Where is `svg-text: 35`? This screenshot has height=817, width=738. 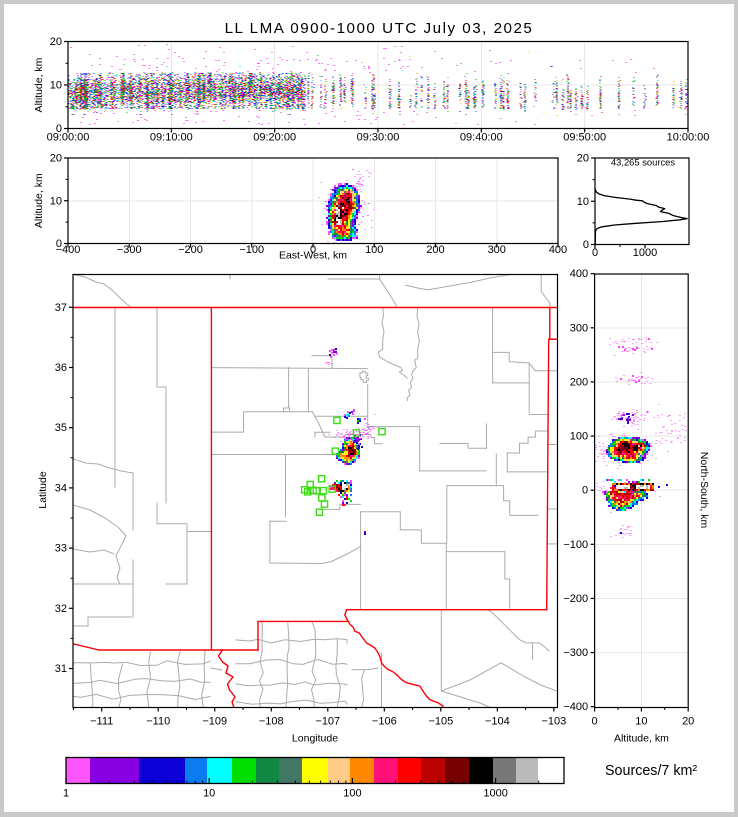 svg-text: 35 is located at coordinates (61, 428).